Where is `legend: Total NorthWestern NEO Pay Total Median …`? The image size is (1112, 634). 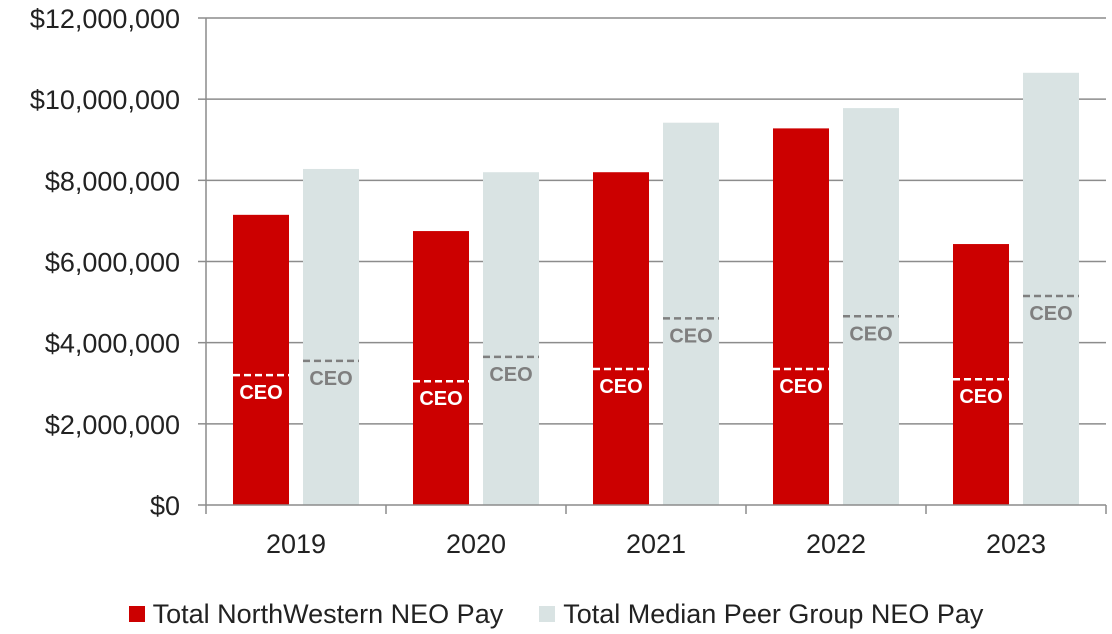 legend: Total NorthWestern NEO Pay Total Median … is located at coordinates (556, 614).